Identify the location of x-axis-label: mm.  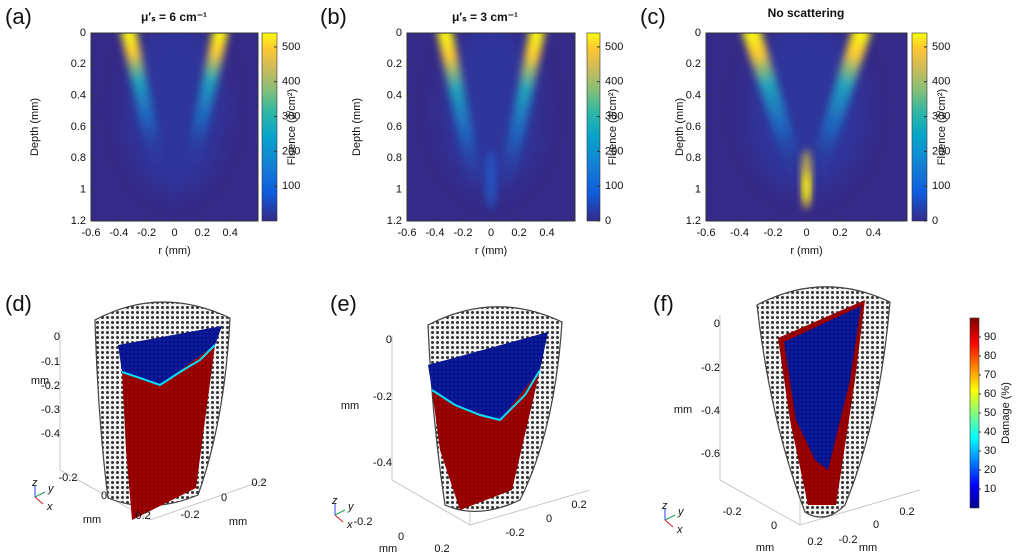
(765, 548).